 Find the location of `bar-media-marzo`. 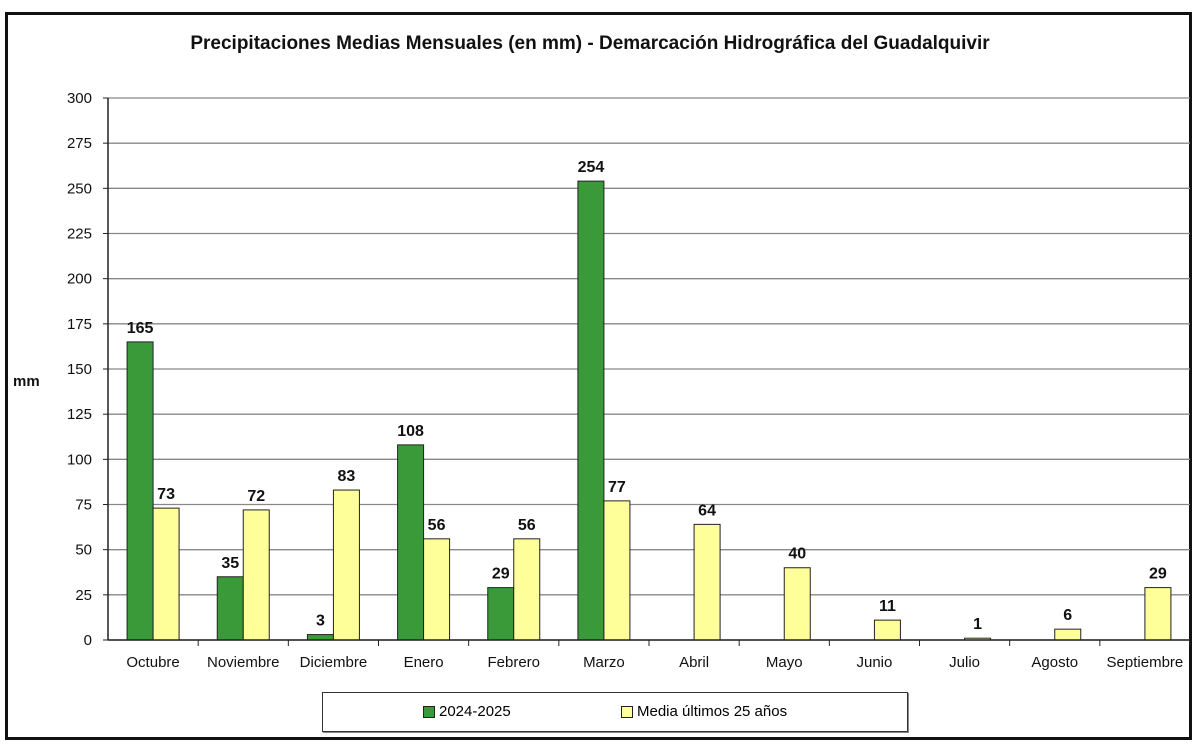

bar-media-marzo is located at coordinates (617, 570).